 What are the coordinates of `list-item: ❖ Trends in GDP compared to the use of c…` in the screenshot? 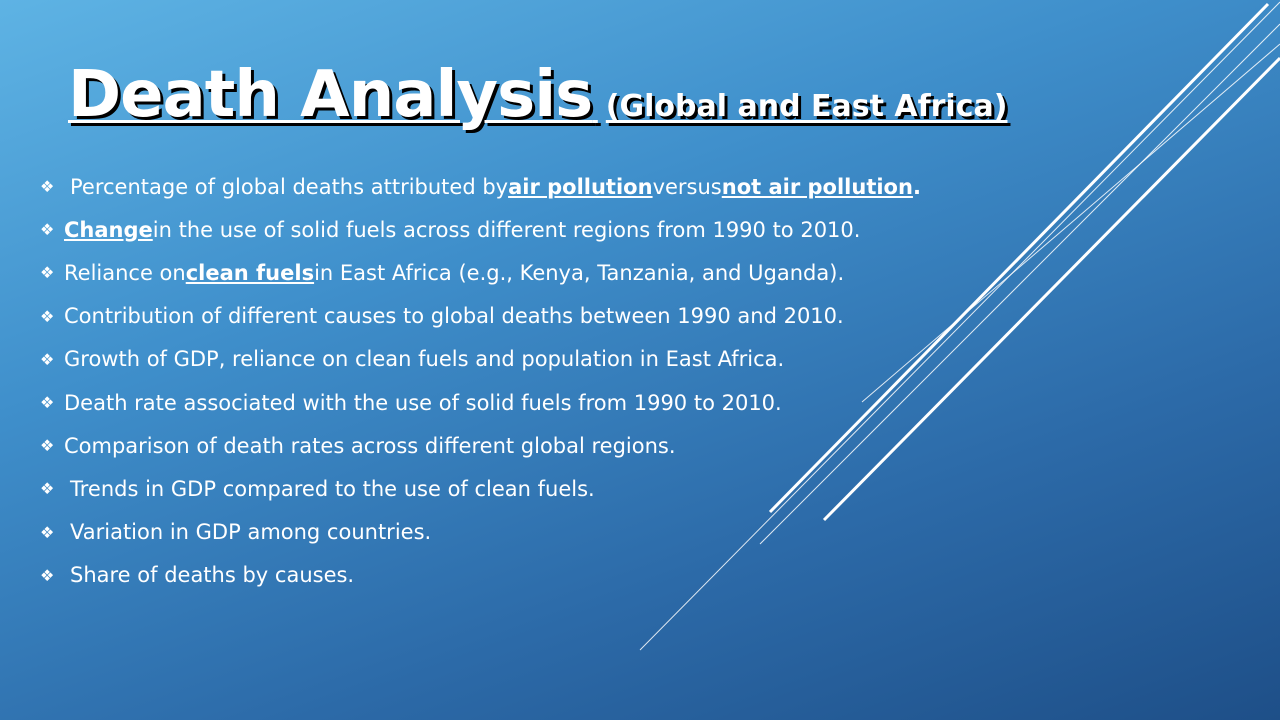 It's located at (317, 488).